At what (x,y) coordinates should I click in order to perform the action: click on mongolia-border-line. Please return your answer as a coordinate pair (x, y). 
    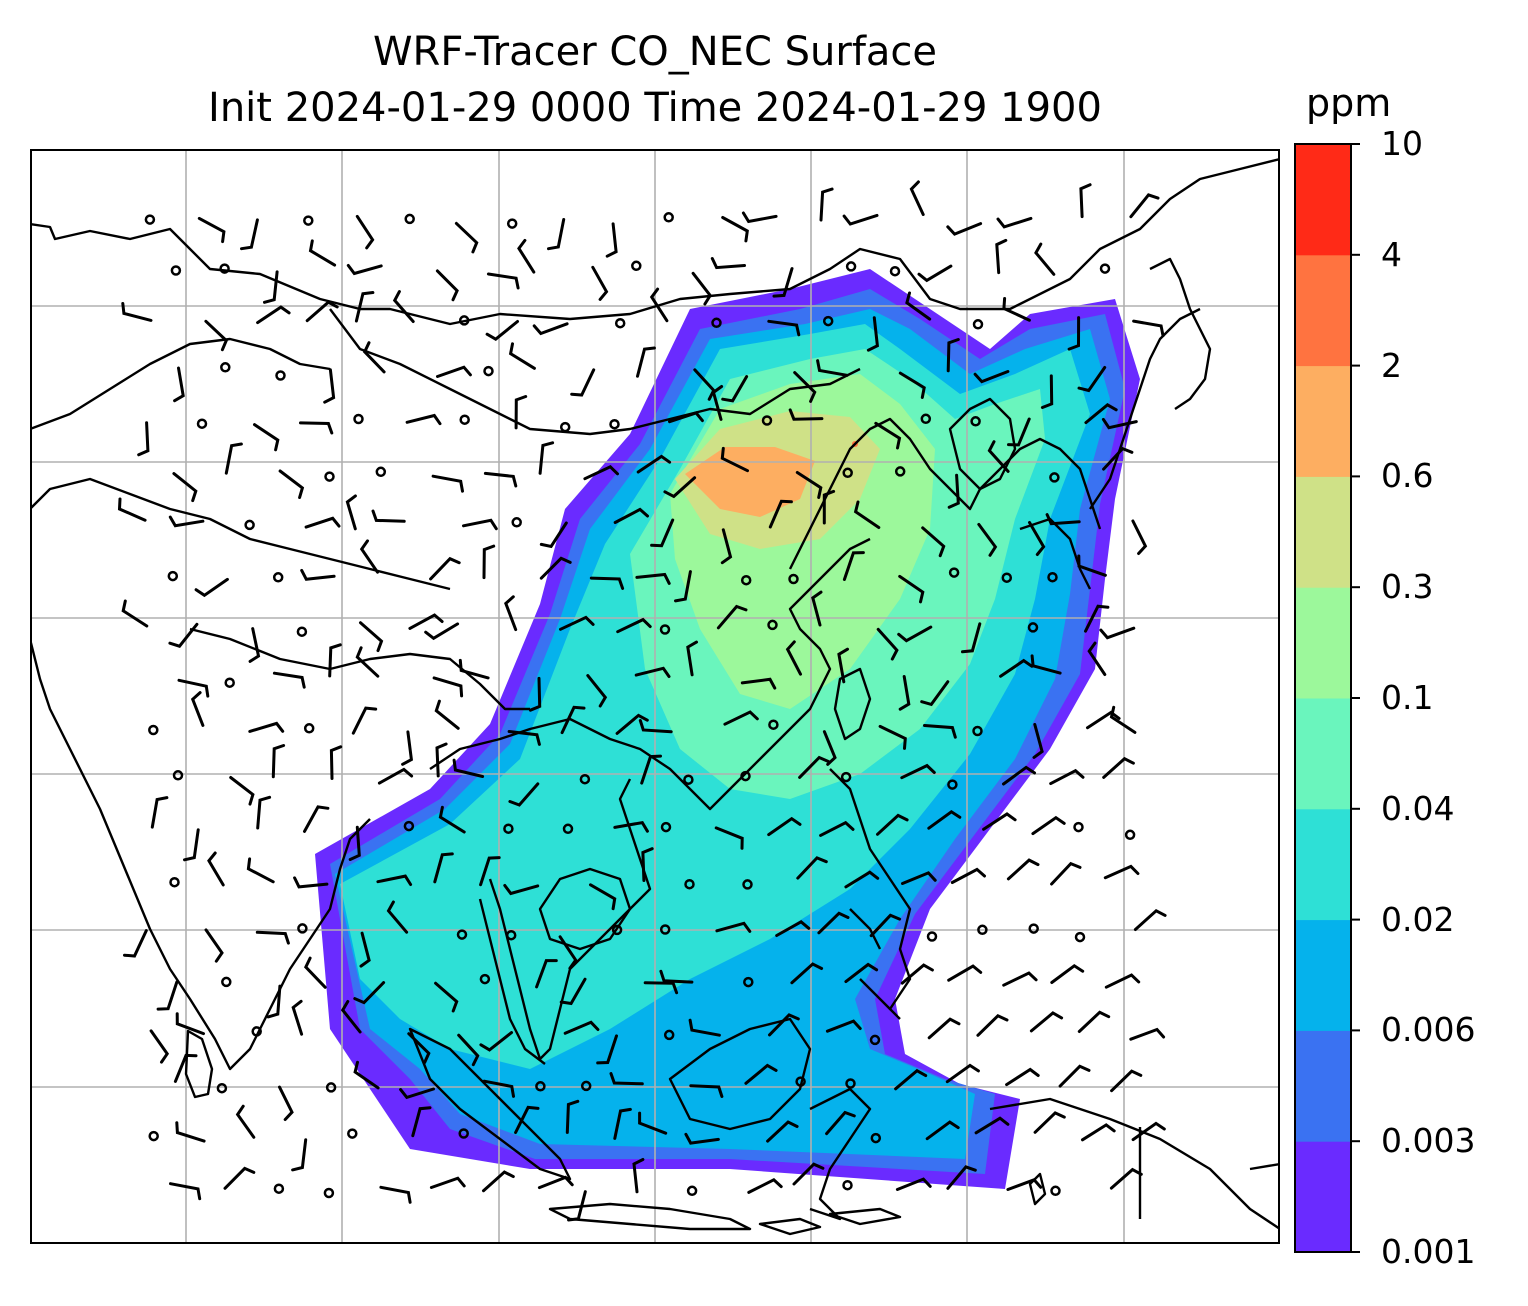
    Looking at the image, I should click on (595, 372).